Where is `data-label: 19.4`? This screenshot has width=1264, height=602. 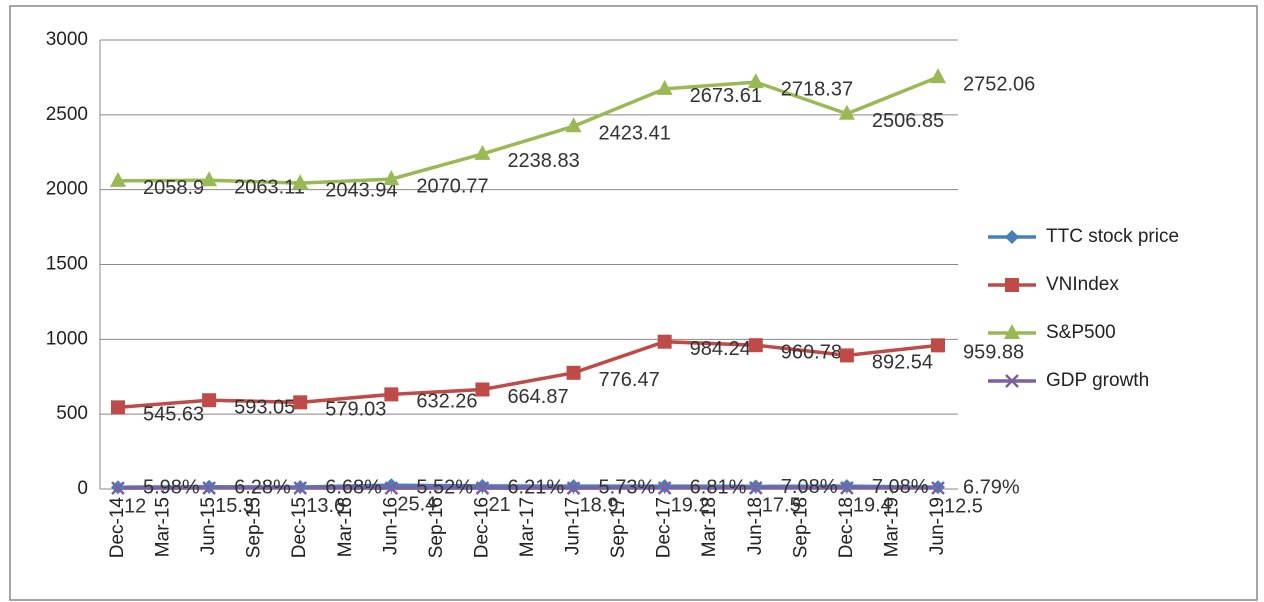 data-label: 19.4 is located at coordinates (872, 505).